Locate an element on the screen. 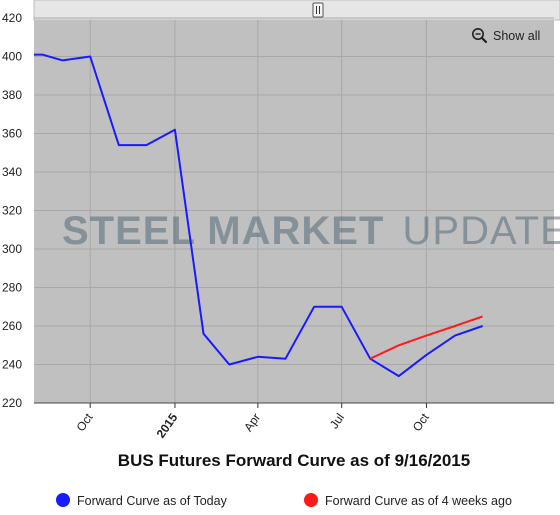 This screenshot has width=560, height=515. y-tick-label: 340 is located at coordinates (12, 172).